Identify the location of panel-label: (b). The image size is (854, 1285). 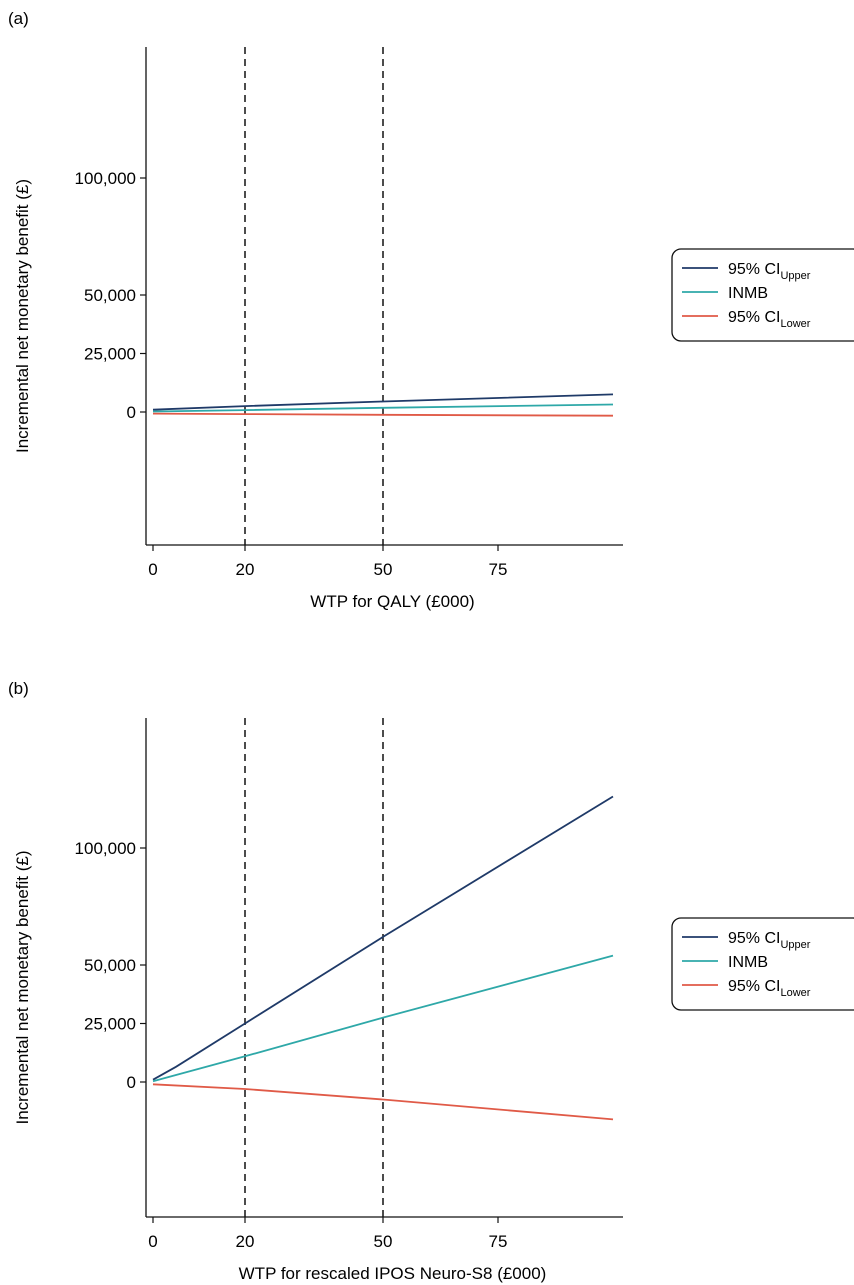
(18, 688).